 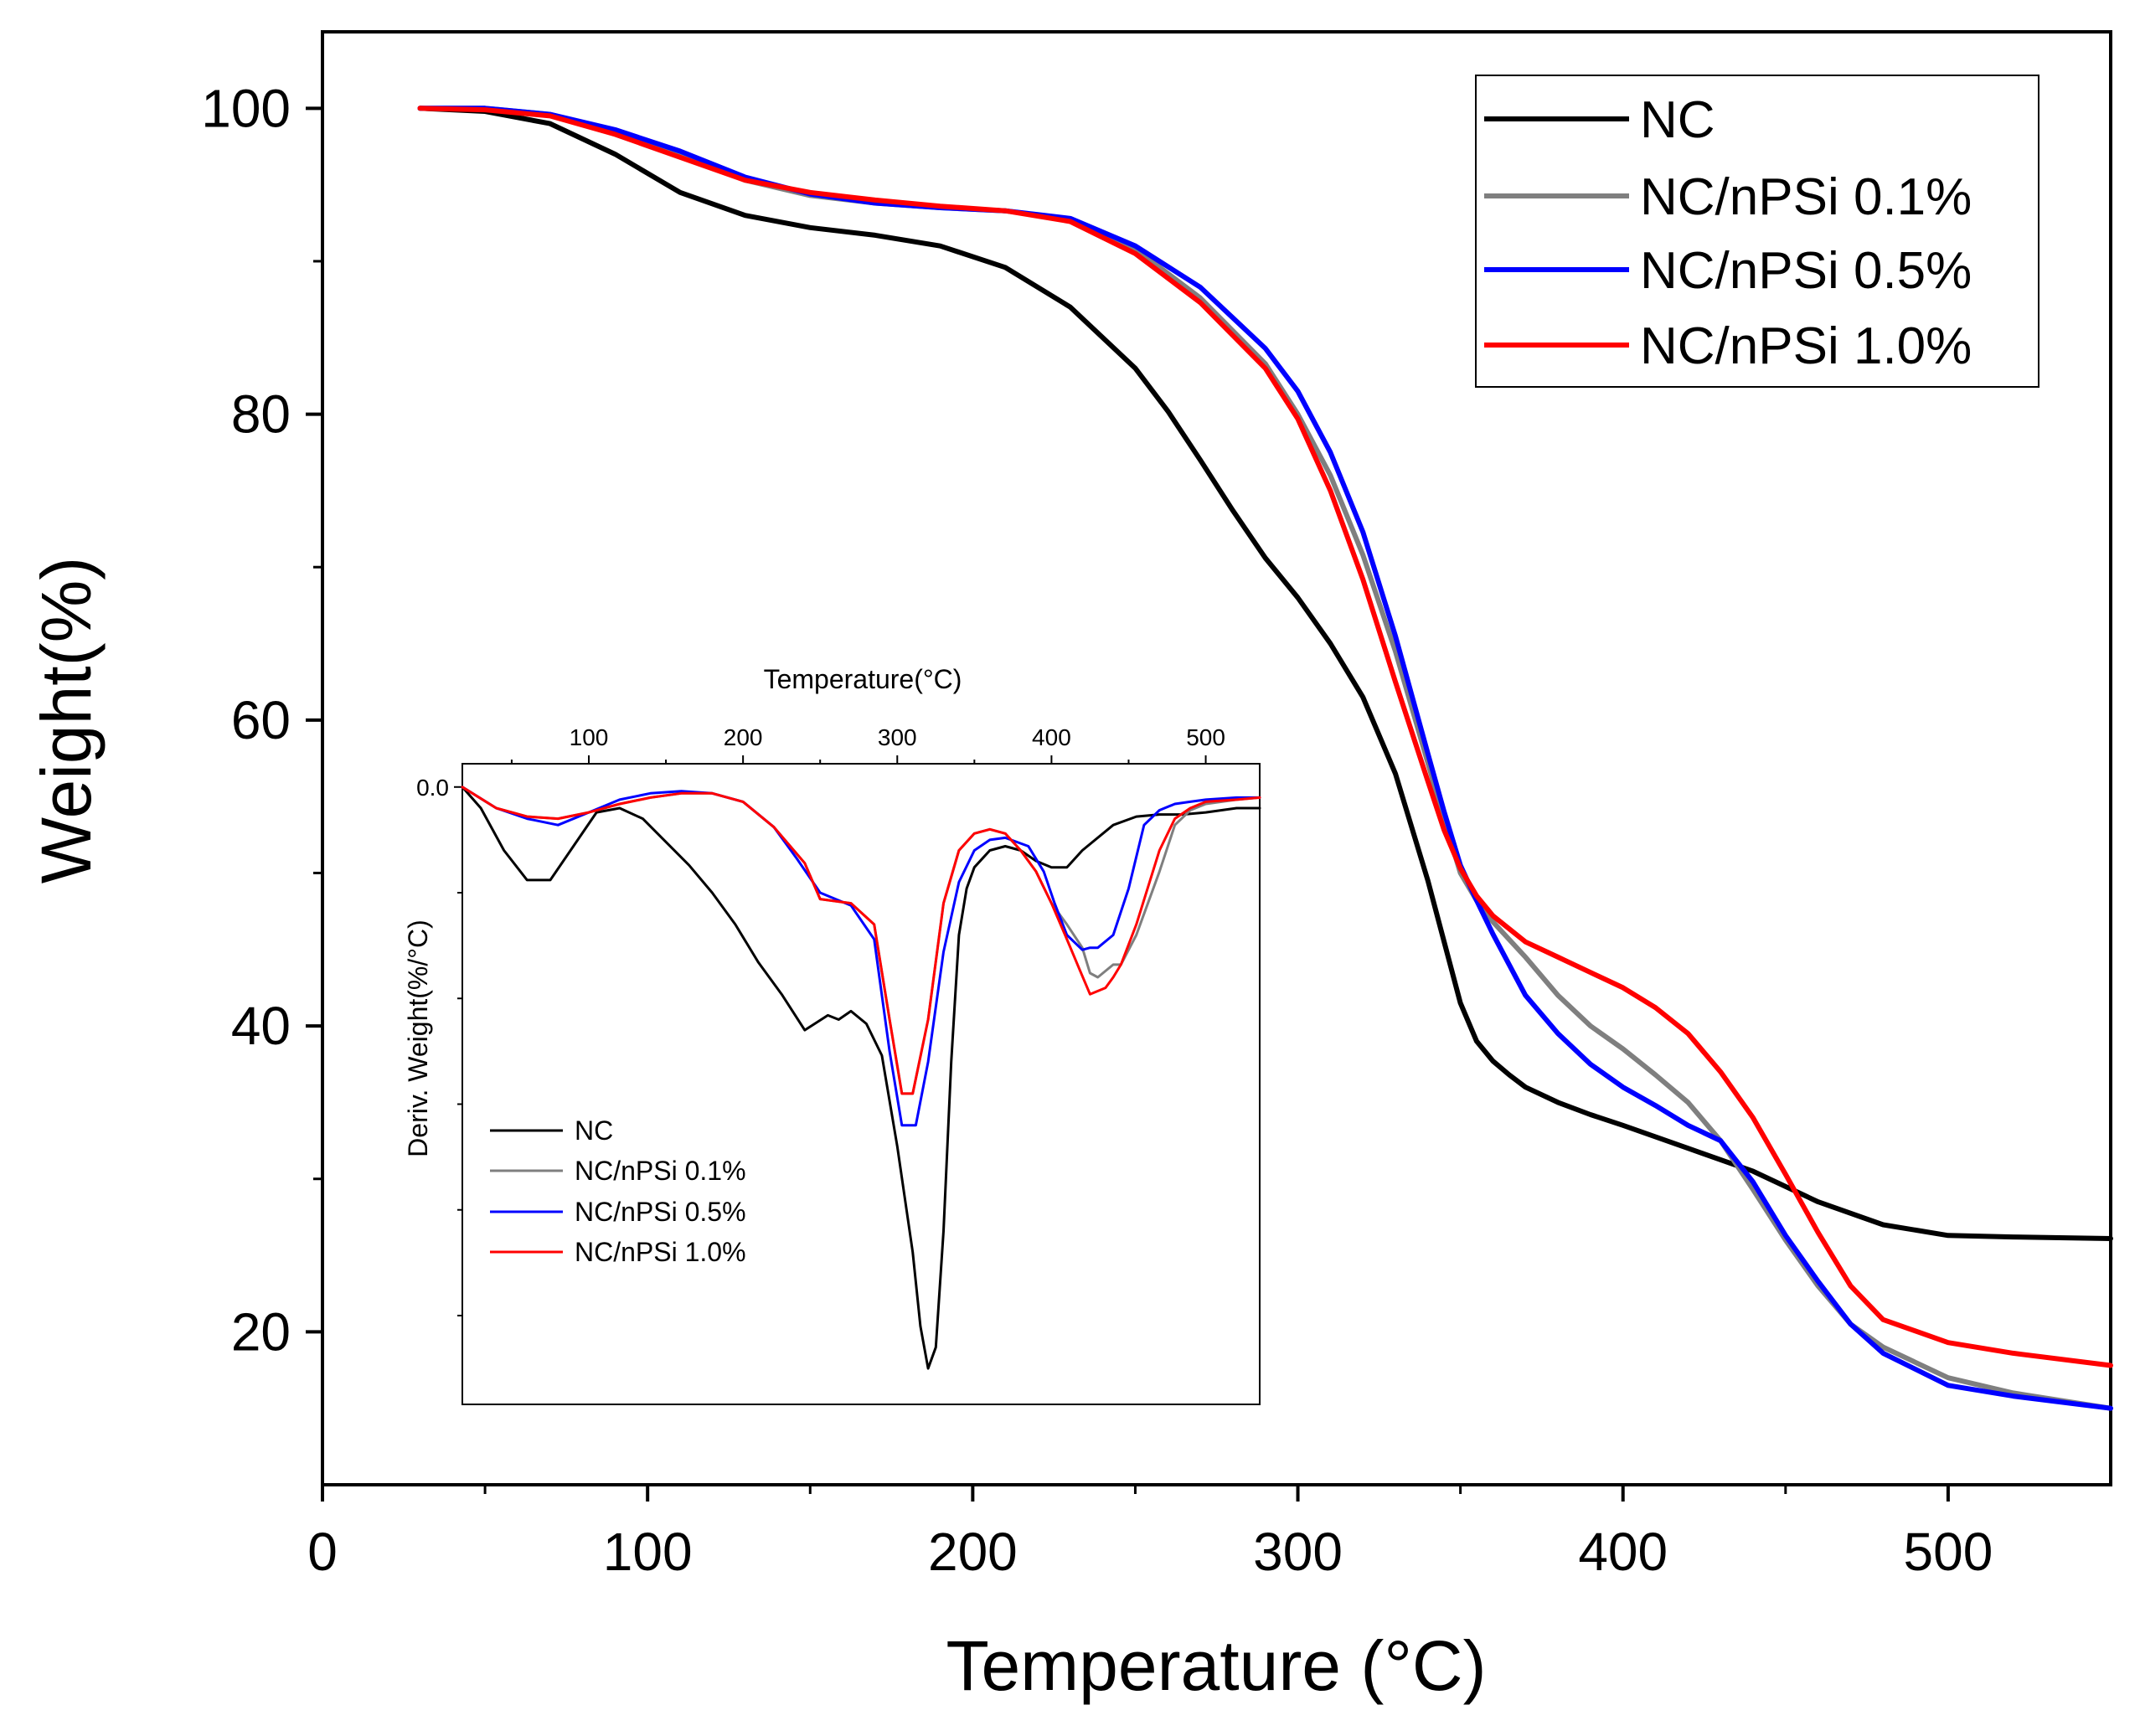 What do you see at coordinates (660, 1171) in the screenshot?
I see `inset-legend-label-nc-npsi-0-1: NC/nPSi 0.1%` at bounding box center [660, 1171].